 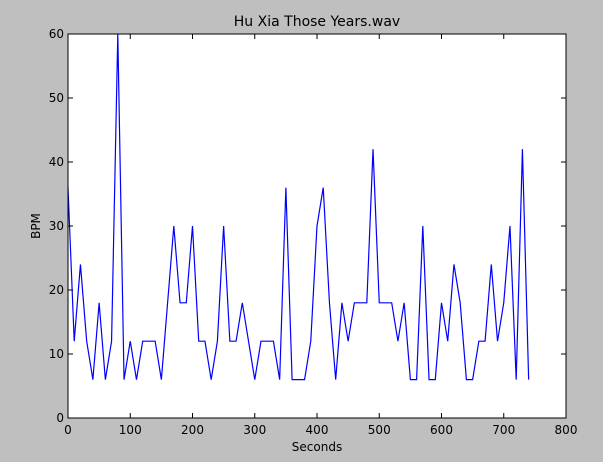 What do you see at coordinates (56, 354) in the screenshot?
I see `y-tick-label: 10` at bounding box center [56, 354].